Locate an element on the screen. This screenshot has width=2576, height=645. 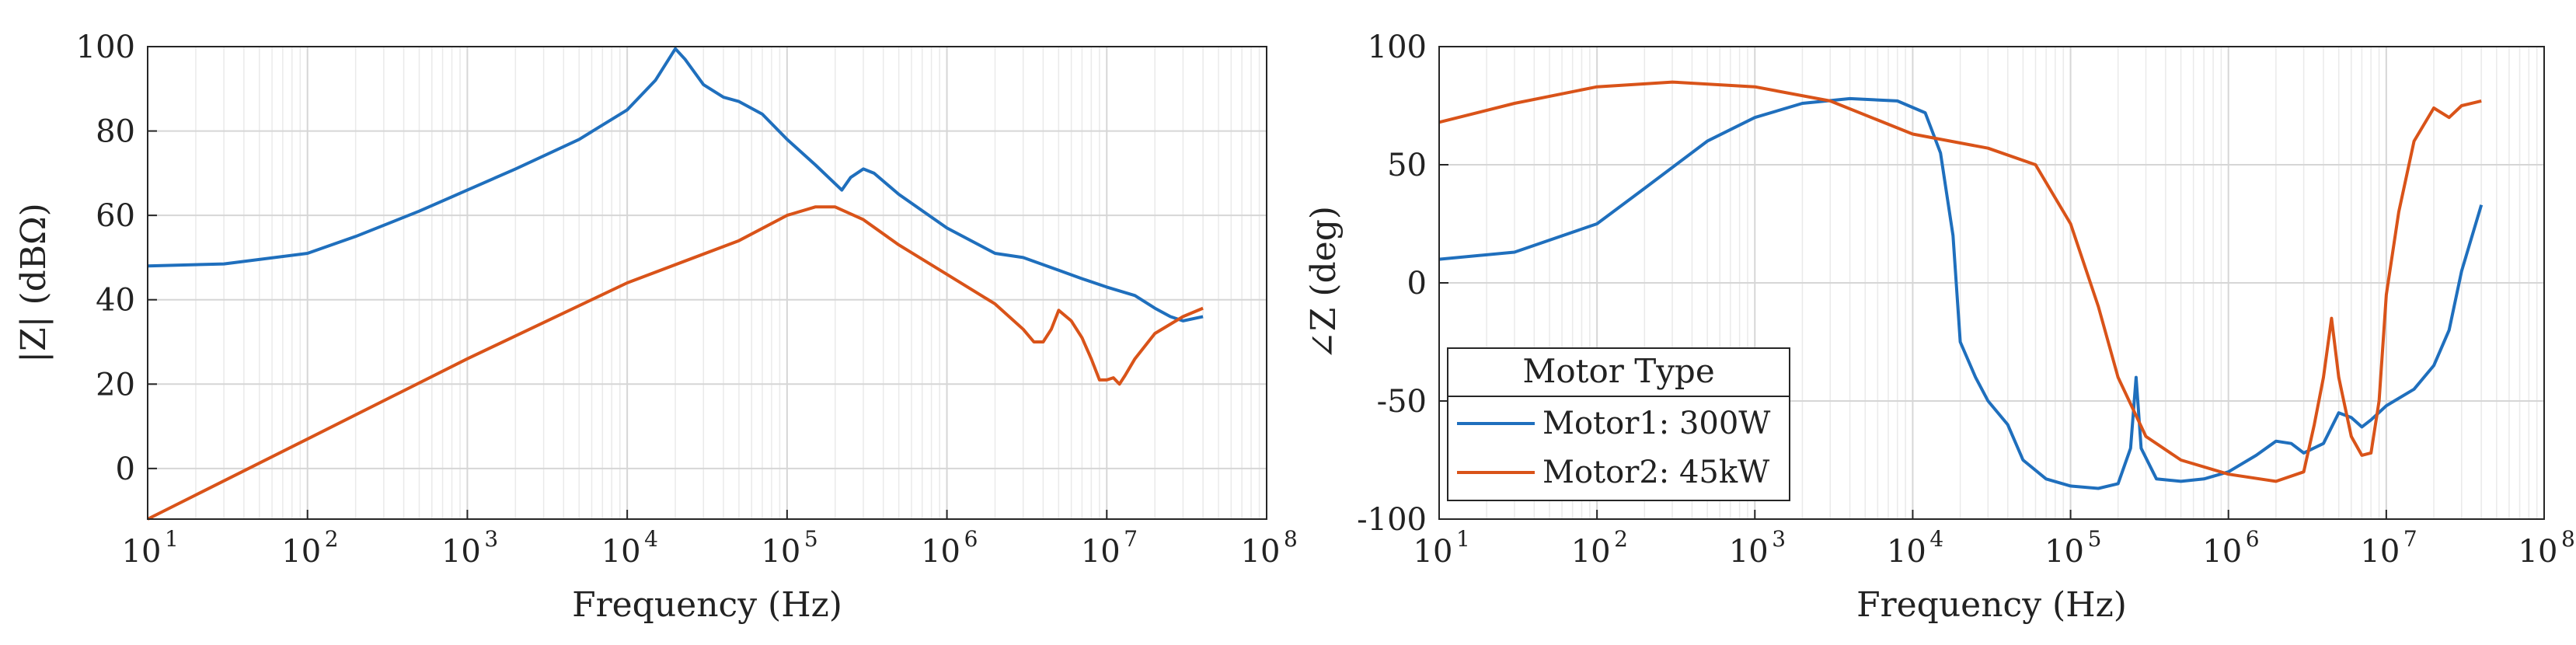
phase-x-axis-label: Frequency (Hz) is located at coordinates (1992, 605).